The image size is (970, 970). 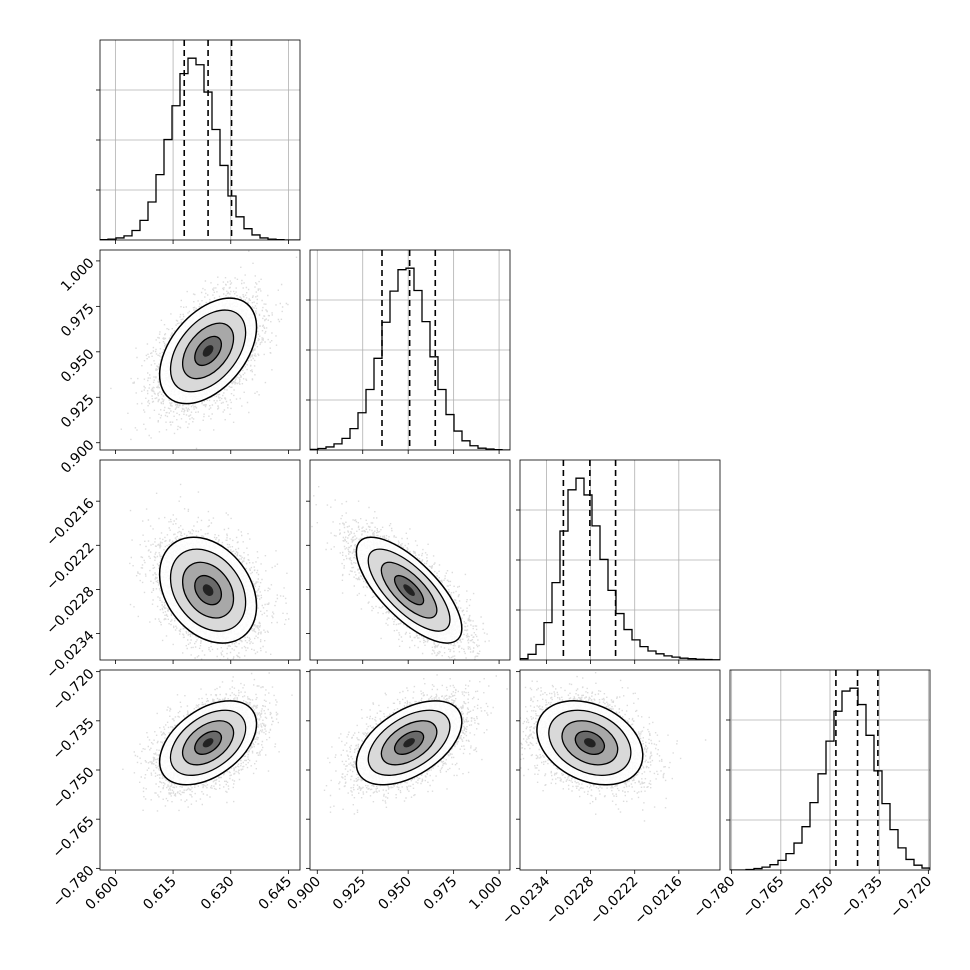 I want to click on y-tick-label-1-1: 0.925, so click(x=78, y=412).